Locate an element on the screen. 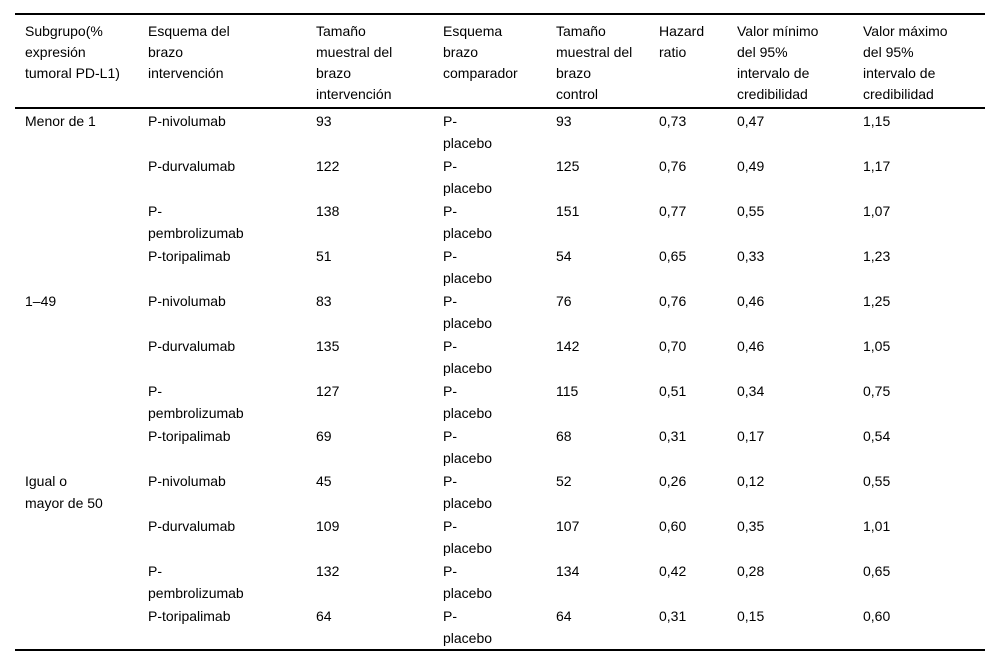  table-row: P-toripalimab 51 P- placebo 54 0,65 0,33 1,23 is located at coordinates (500, 266).